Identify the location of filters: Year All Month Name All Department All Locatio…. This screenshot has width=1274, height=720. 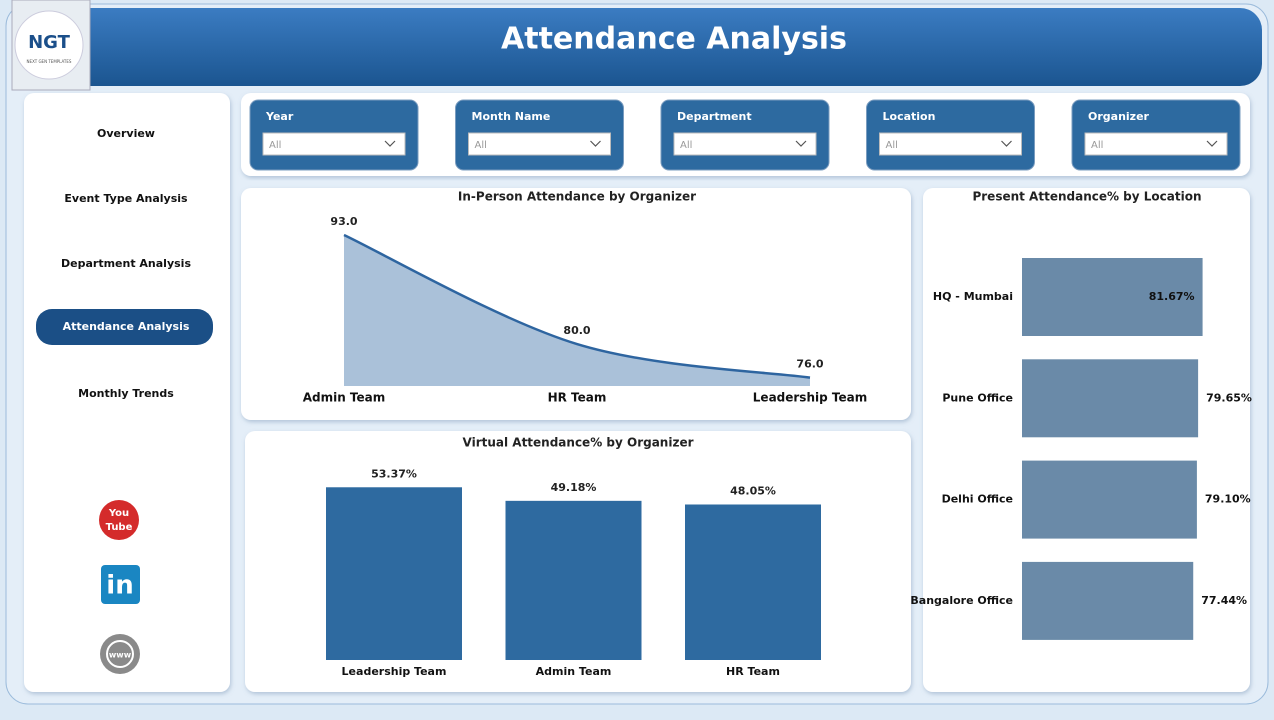
(745, 135).